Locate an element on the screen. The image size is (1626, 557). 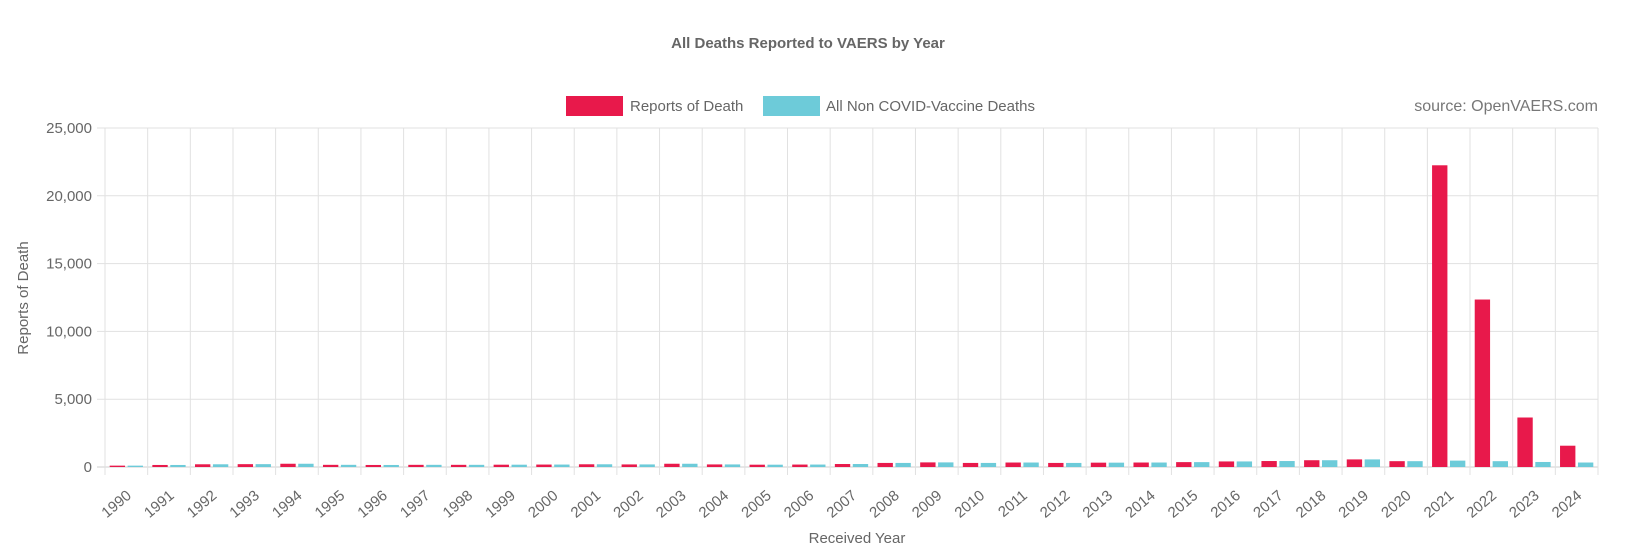
legend-label-non-covid-deaths: All Non COVID-Vaccine Deaths is located at coordinates (930, 106).